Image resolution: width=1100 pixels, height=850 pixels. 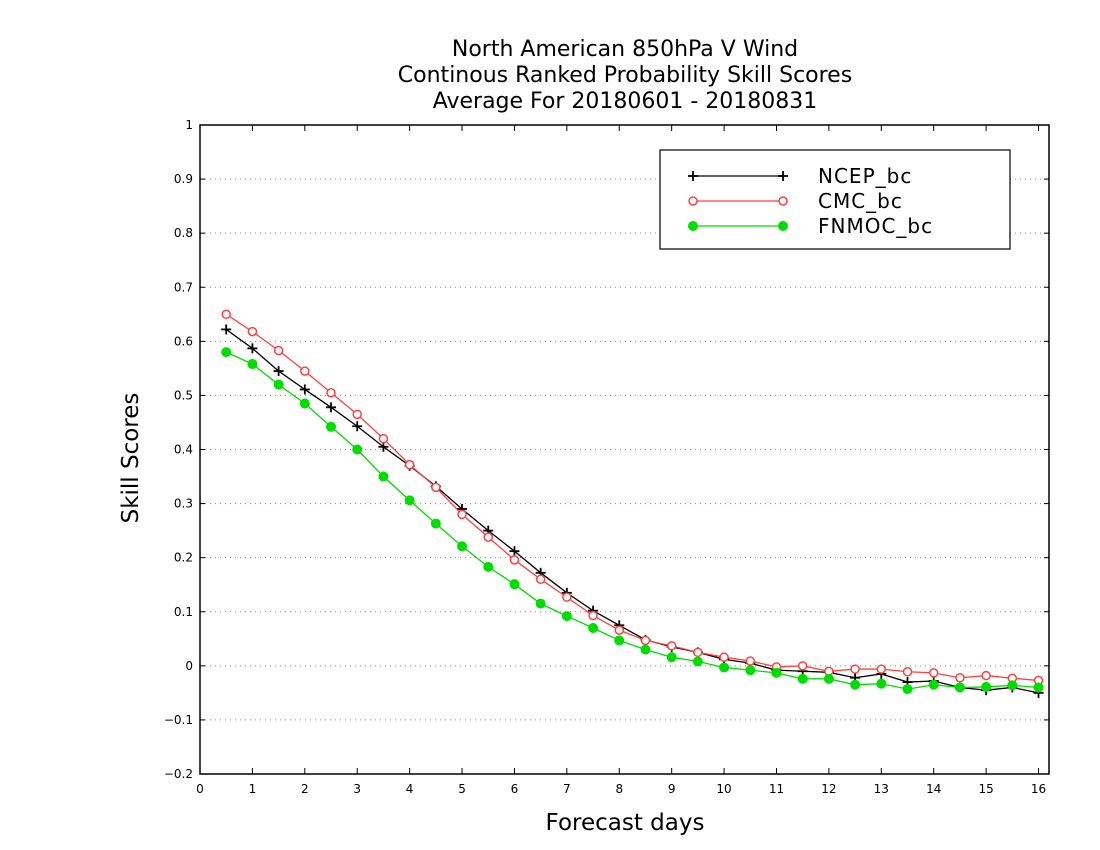 What do you see at coordinates (178, 720) in the screenshot?
I see `y-tick-label: −0.1` at bounding box center [178, 720].